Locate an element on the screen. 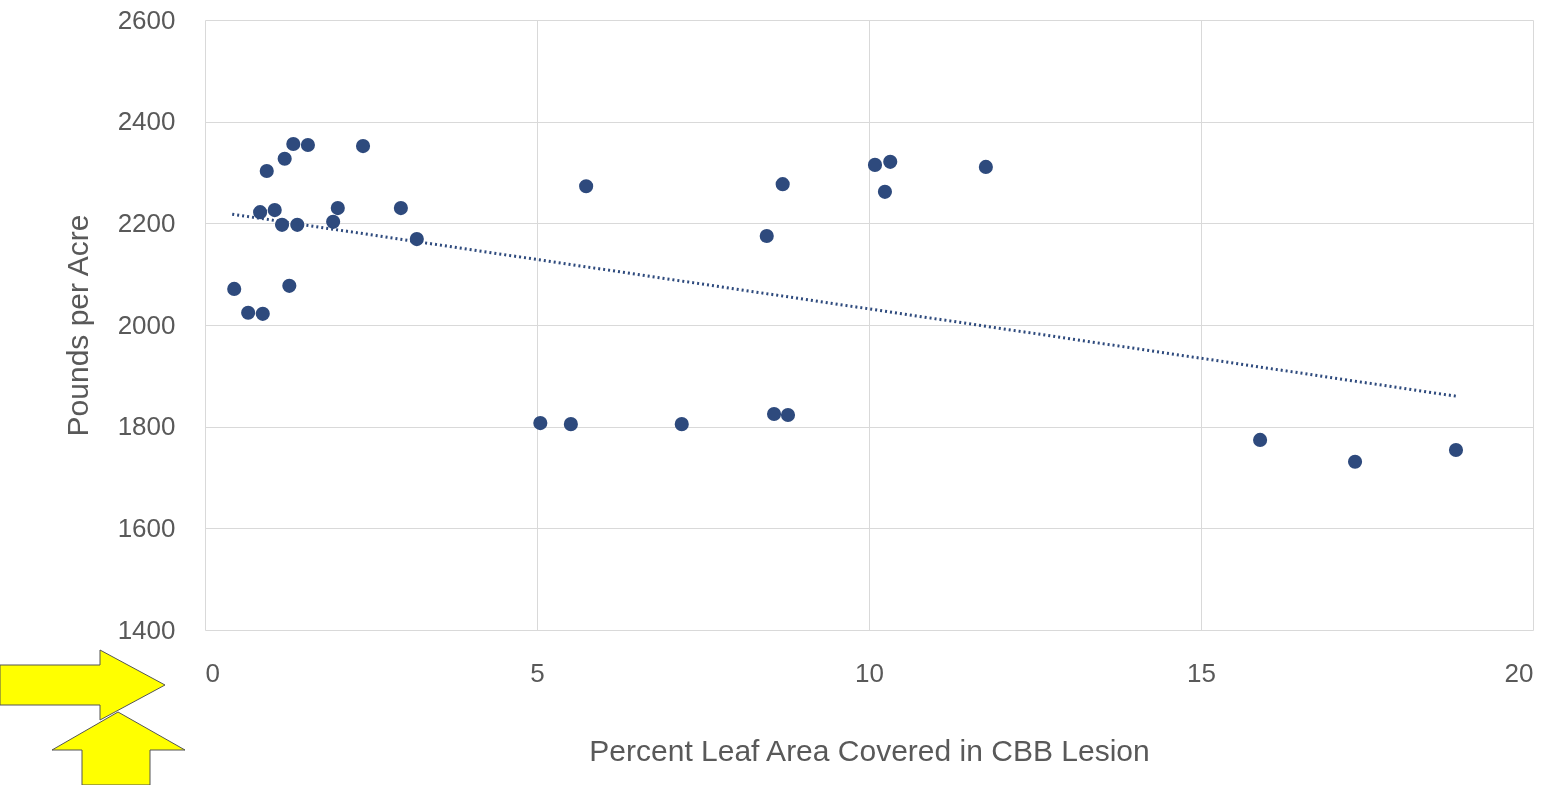 Image resolution: width=1555 pixels, height=785 pixels. x-tick-label: 15 is located at coordinates (1201, 672).